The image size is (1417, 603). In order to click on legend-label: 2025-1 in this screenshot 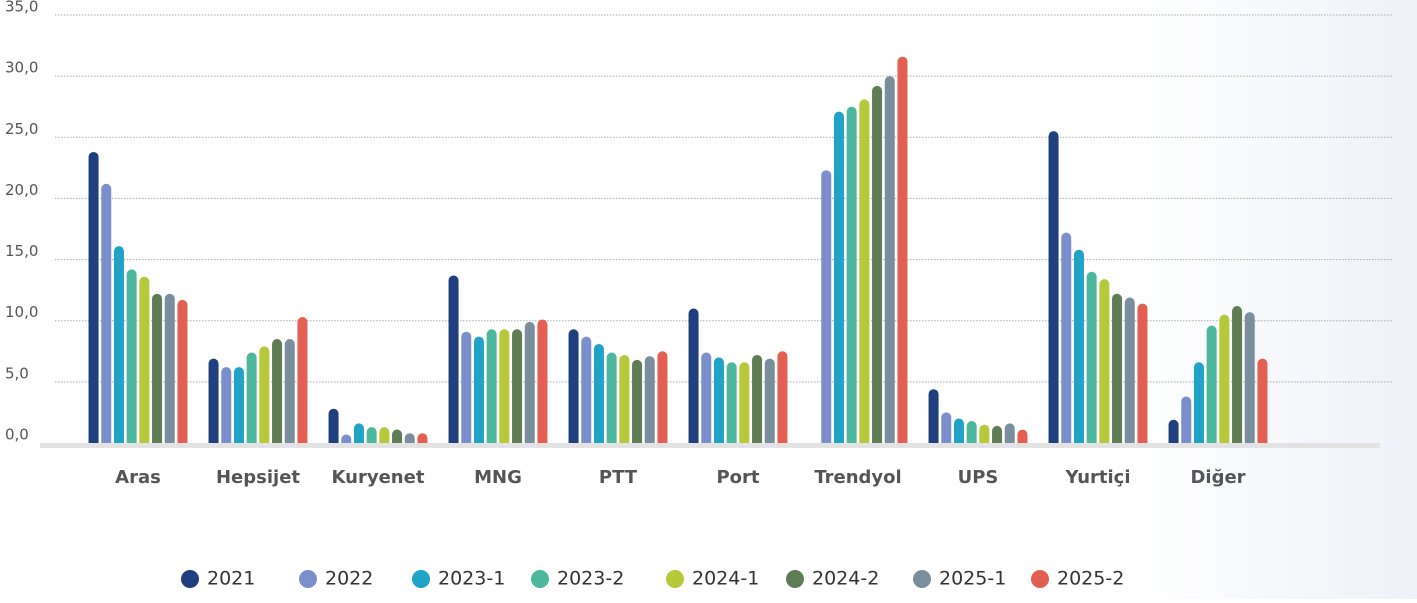, I will do `click(972, 579)`.